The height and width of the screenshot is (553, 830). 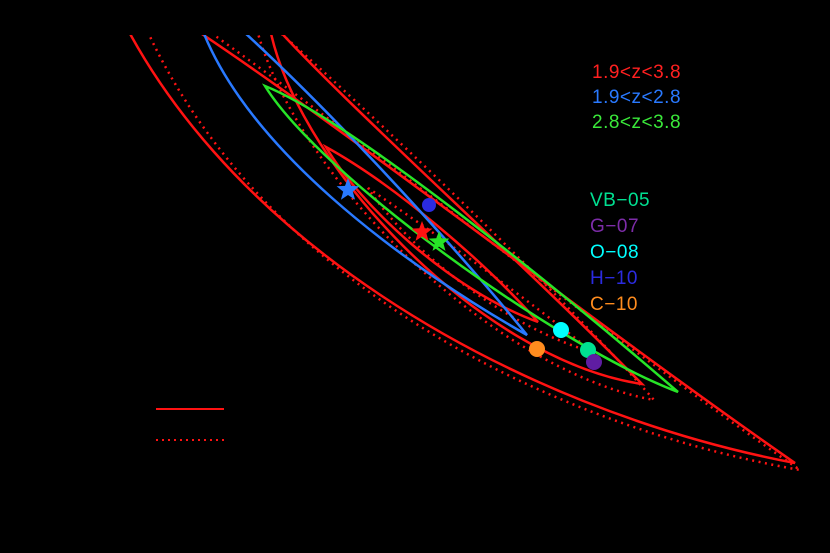 I want to click on survey-label-c10: C−10, so click(x=614, y=304).